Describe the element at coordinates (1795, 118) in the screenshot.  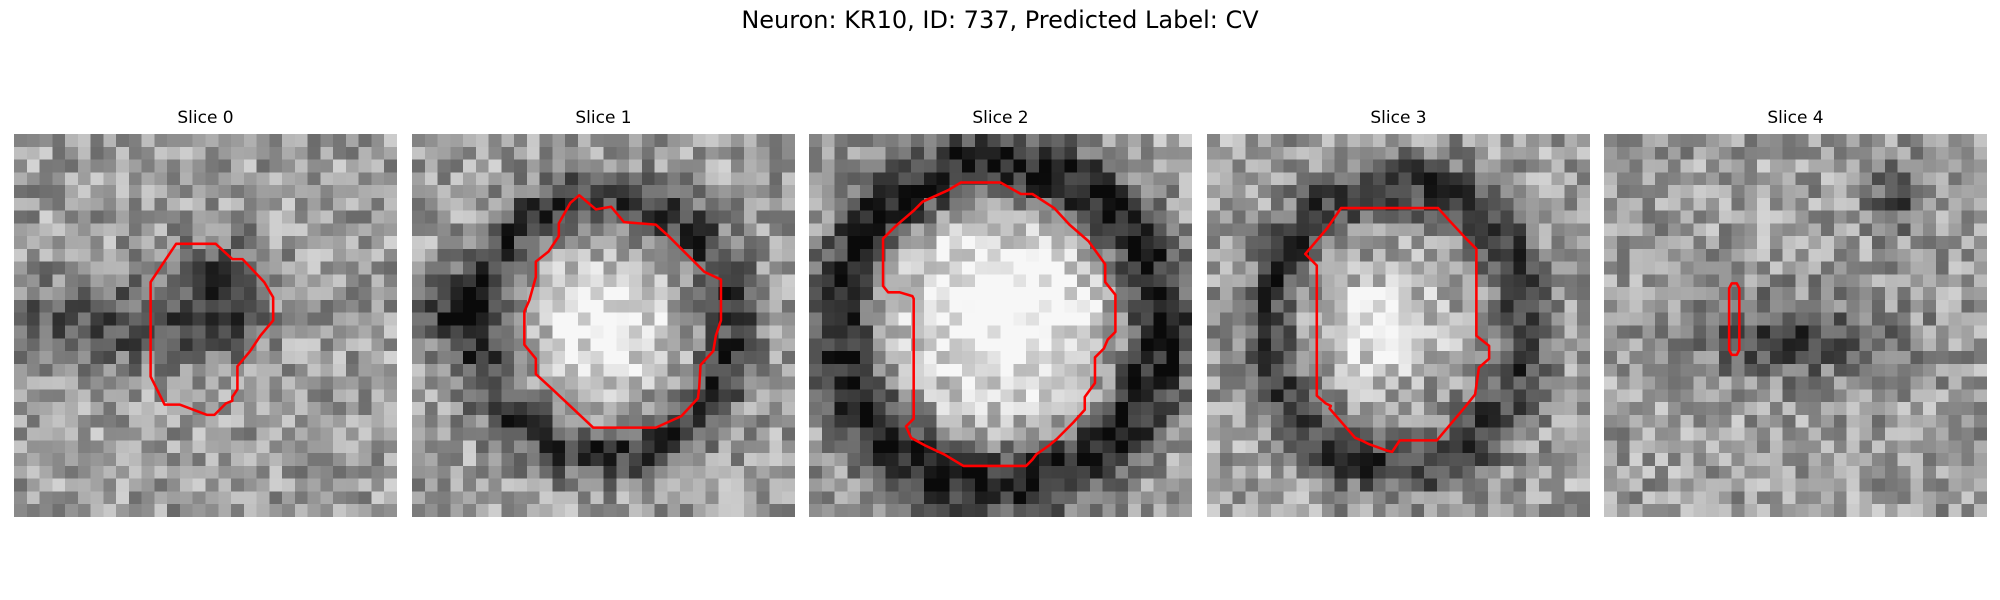
I see `slice-title-4: Slice 4` at that location.